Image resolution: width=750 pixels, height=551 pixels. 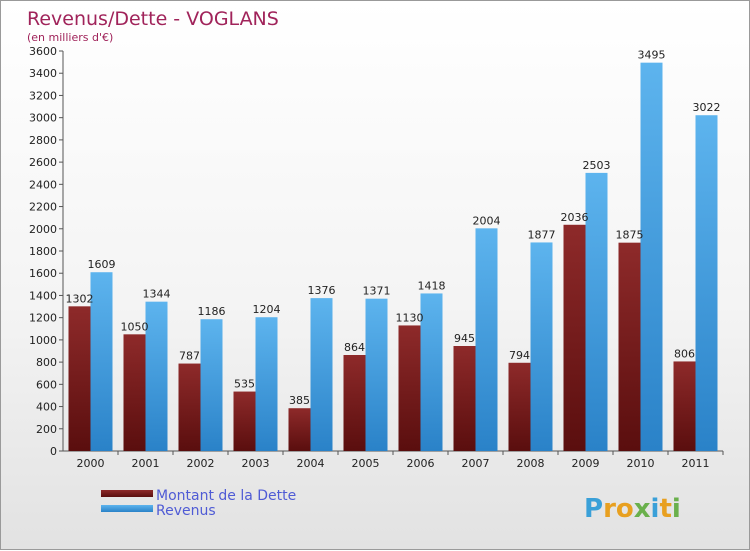 I want to click on data-label-dette: 1302, so click(x=80, y=298).